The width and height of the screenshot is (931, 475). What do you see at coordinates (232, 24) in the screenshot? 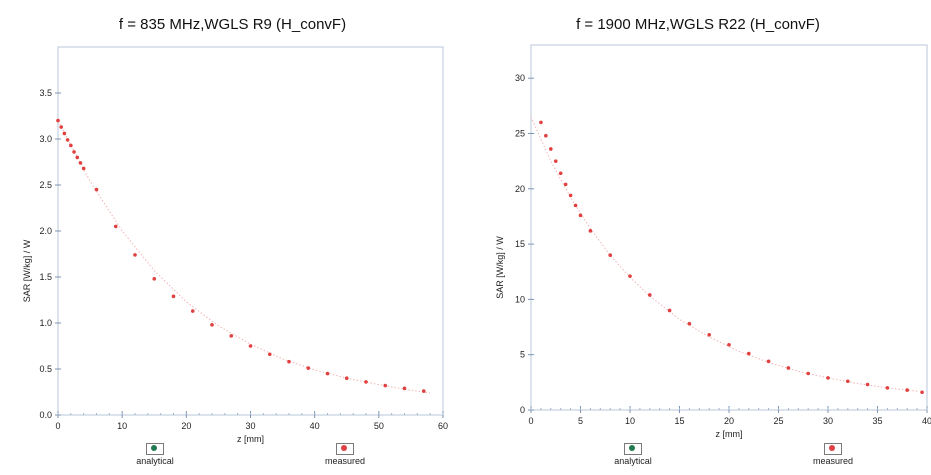
I see `chart-title: f = 835 MHz,WGLS R9 (H_convF)` at bounding box center [232, 24].